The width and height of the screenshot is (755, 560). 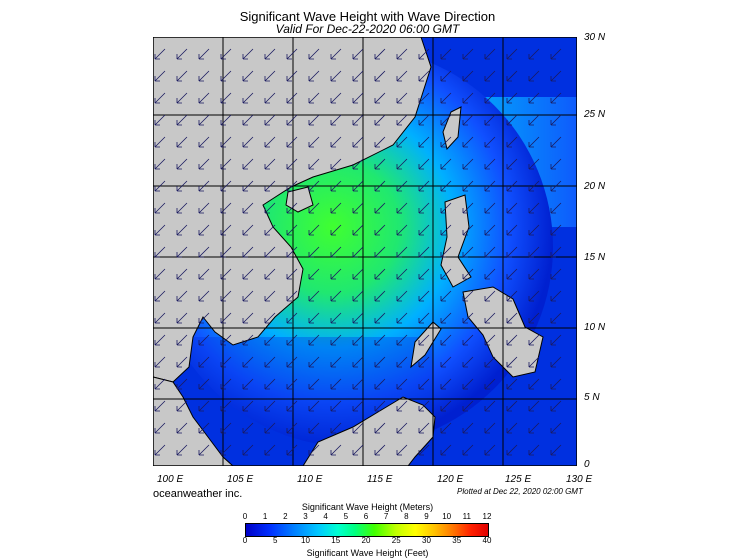 What do you see at coordinates (265, 516) in the screenshot?
I see `colorbar-meters-tick: 1` at bounding box center [265, 516].